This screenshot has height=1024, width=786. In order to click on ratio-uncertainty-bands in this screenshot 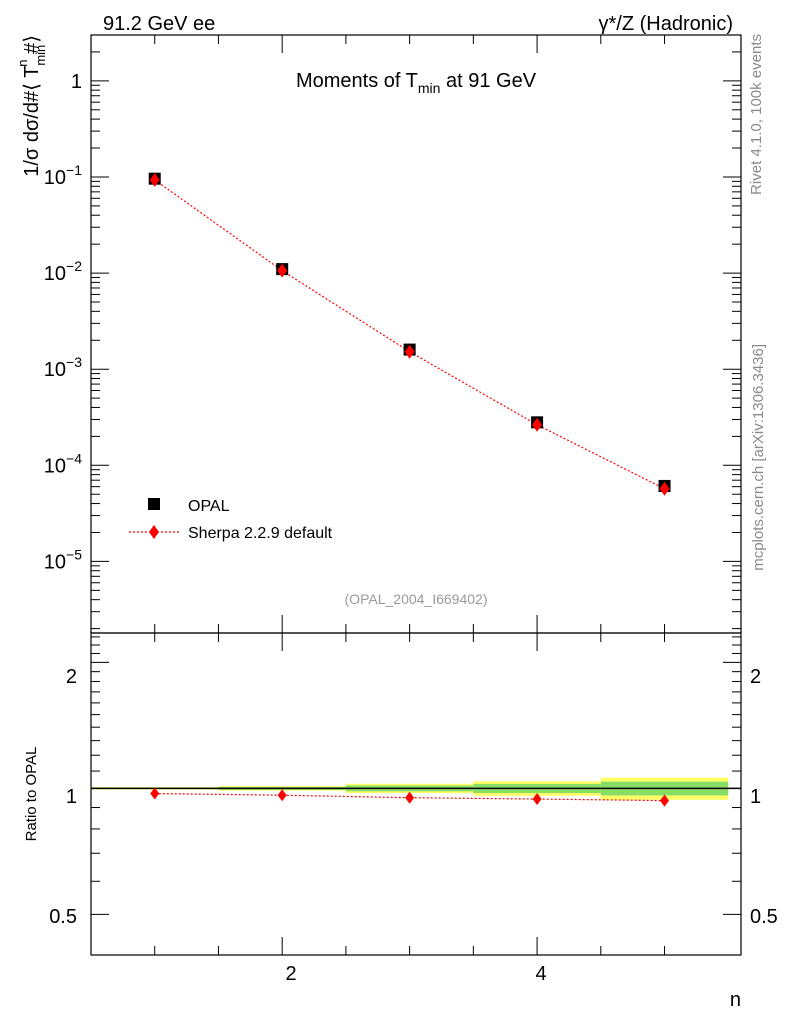, I will do `click(416, 788)`.